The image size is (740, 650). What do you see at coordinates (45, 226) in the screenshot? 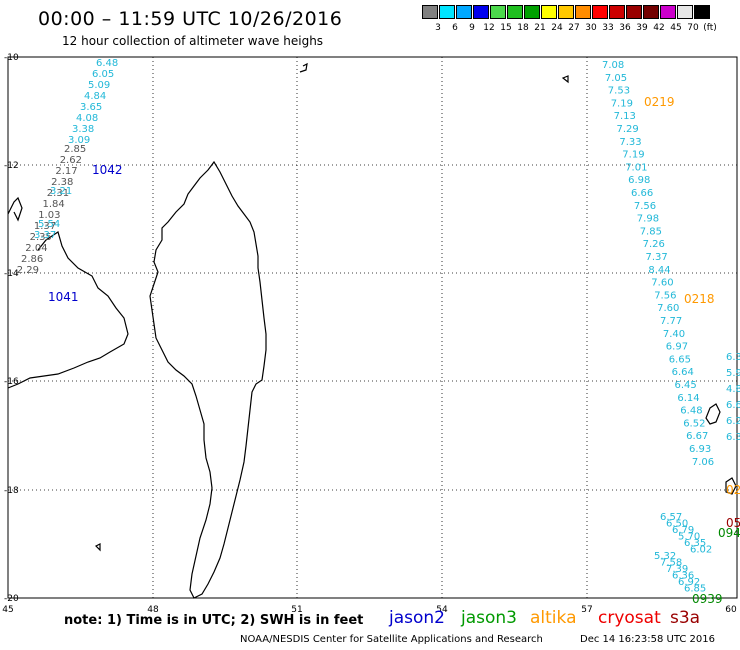
I see `swh-value-label: 1.37` at bounding box center [45, 226].